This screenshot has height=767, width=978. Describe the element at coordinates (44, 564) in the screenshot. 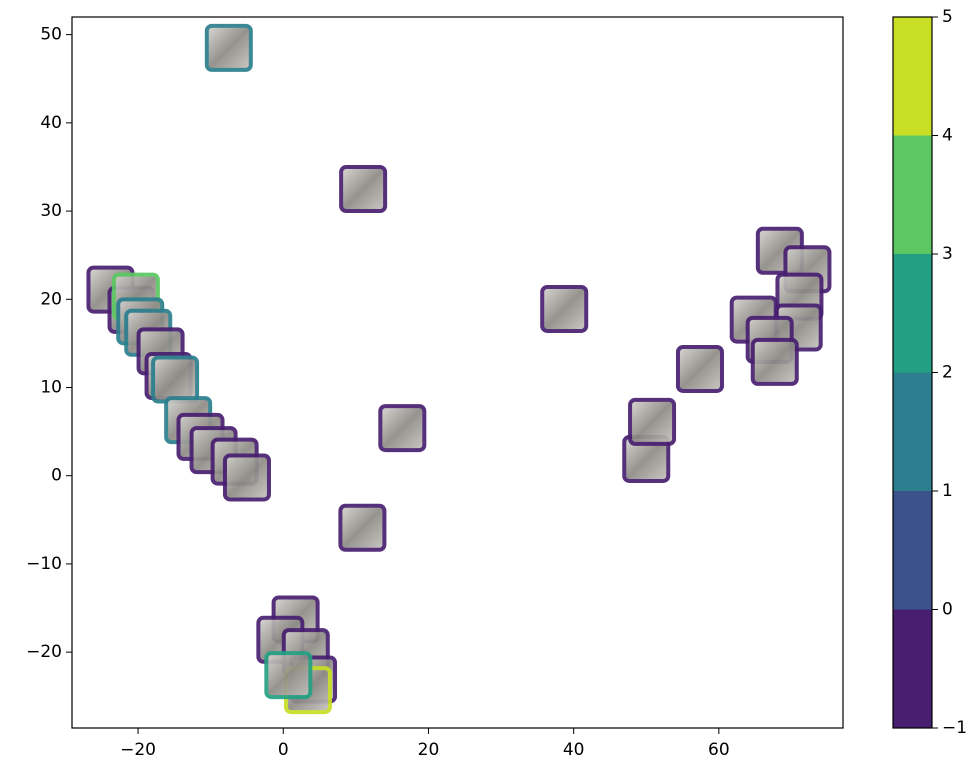

I see `y-tick-label: −10` at that location.